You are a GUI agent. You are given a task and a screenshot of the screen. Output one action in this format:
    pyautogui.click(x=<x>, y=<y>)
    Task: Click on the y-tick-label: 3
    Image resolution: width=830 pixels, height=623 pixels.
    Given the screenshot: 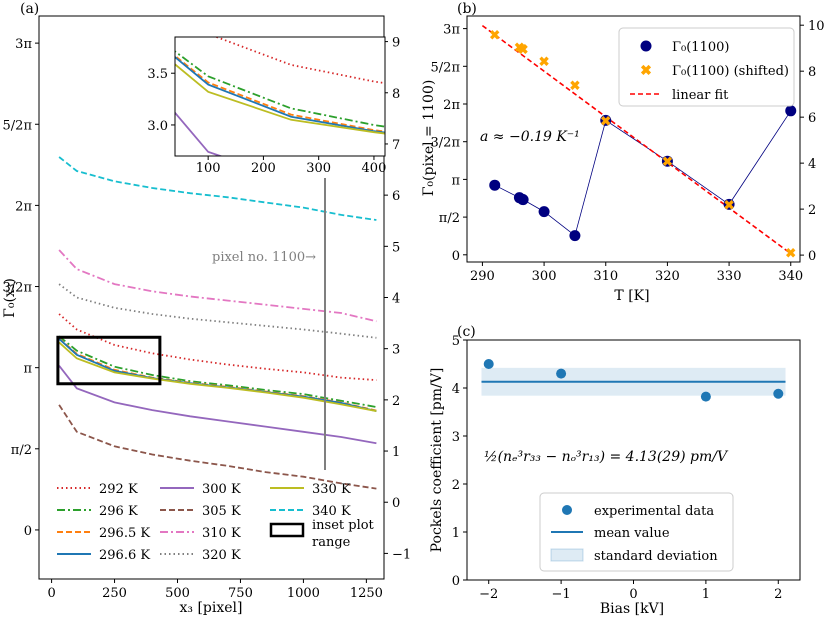 What is the action you would take?
    pyautogui.click(x=456, y=437)
    